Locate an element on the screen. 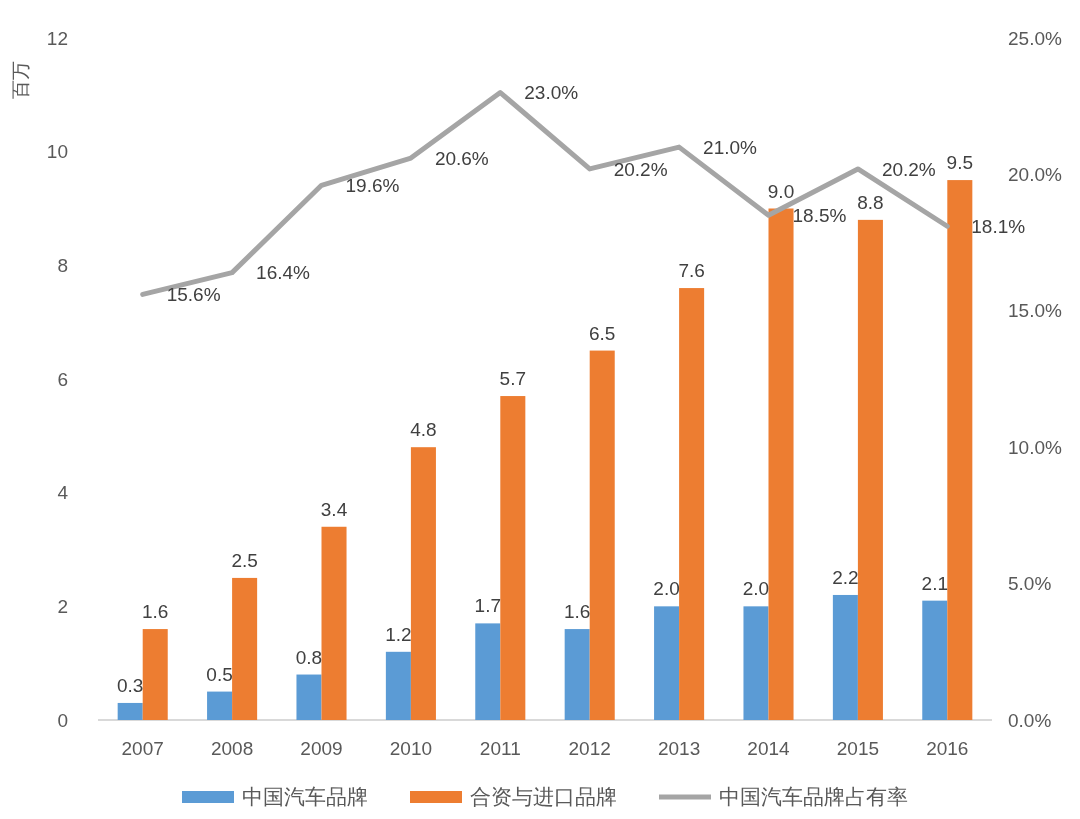 This screenshot has width=1080, height=819. xtick: 2014 is located at coordinates (768, 748).